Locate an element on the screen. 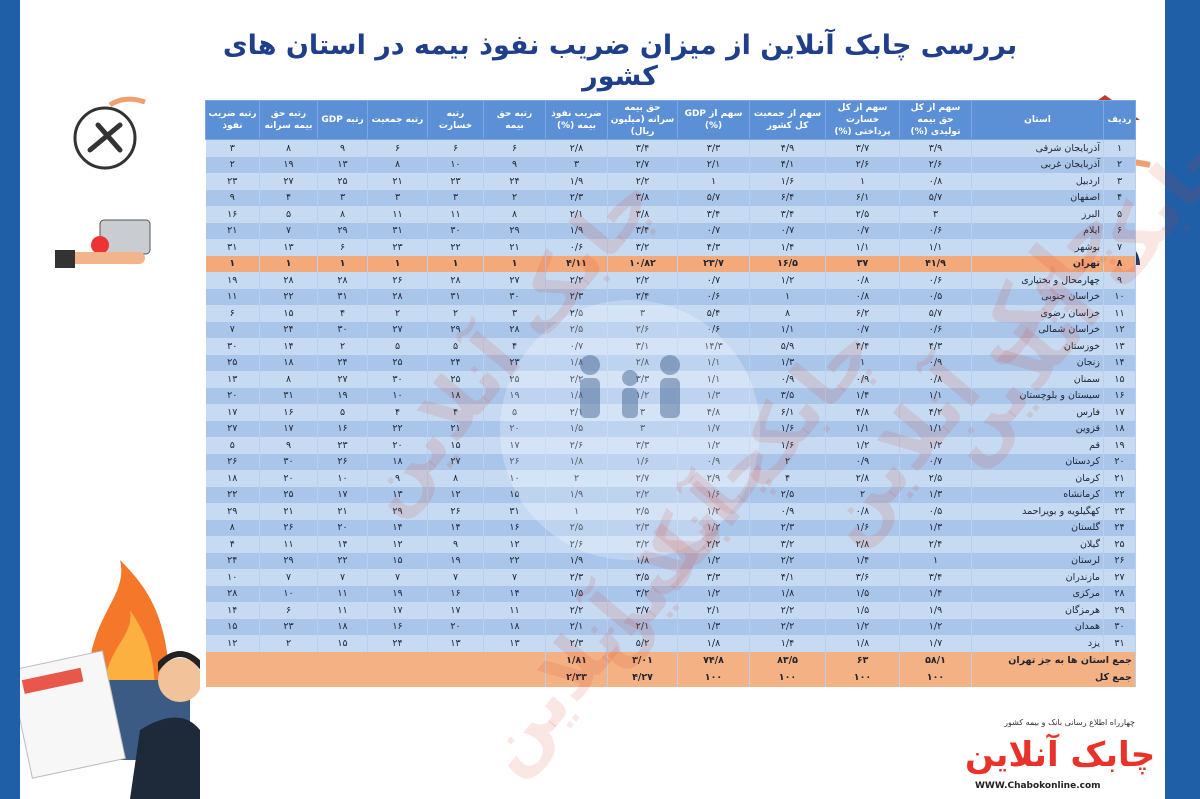  table-row: ۵ البرز ۳ ۲/۵ ۳/۴ ۳/۴ ۳/۸ ۲/۱ ۸ ۱۱ ۱۱ ۸ ۵ ۱۶ is located at coordinates (670, 214).